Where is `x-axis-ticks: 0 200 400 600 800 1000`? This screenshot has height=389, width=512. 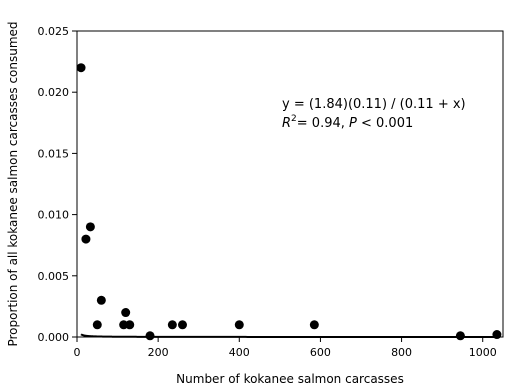 x-axis-ticks: 0 200 400 600 800 1000 is located at coordinates (285, 348).